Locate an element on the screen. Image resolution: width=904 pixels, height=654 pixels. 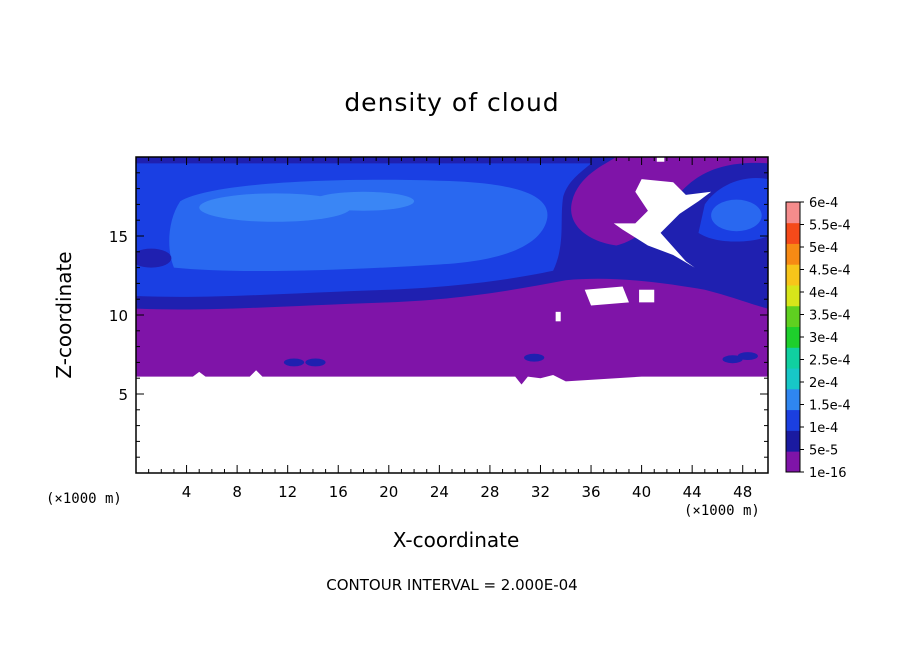
colorbar-label: 4e-4 is located at coordinates (823, 293).